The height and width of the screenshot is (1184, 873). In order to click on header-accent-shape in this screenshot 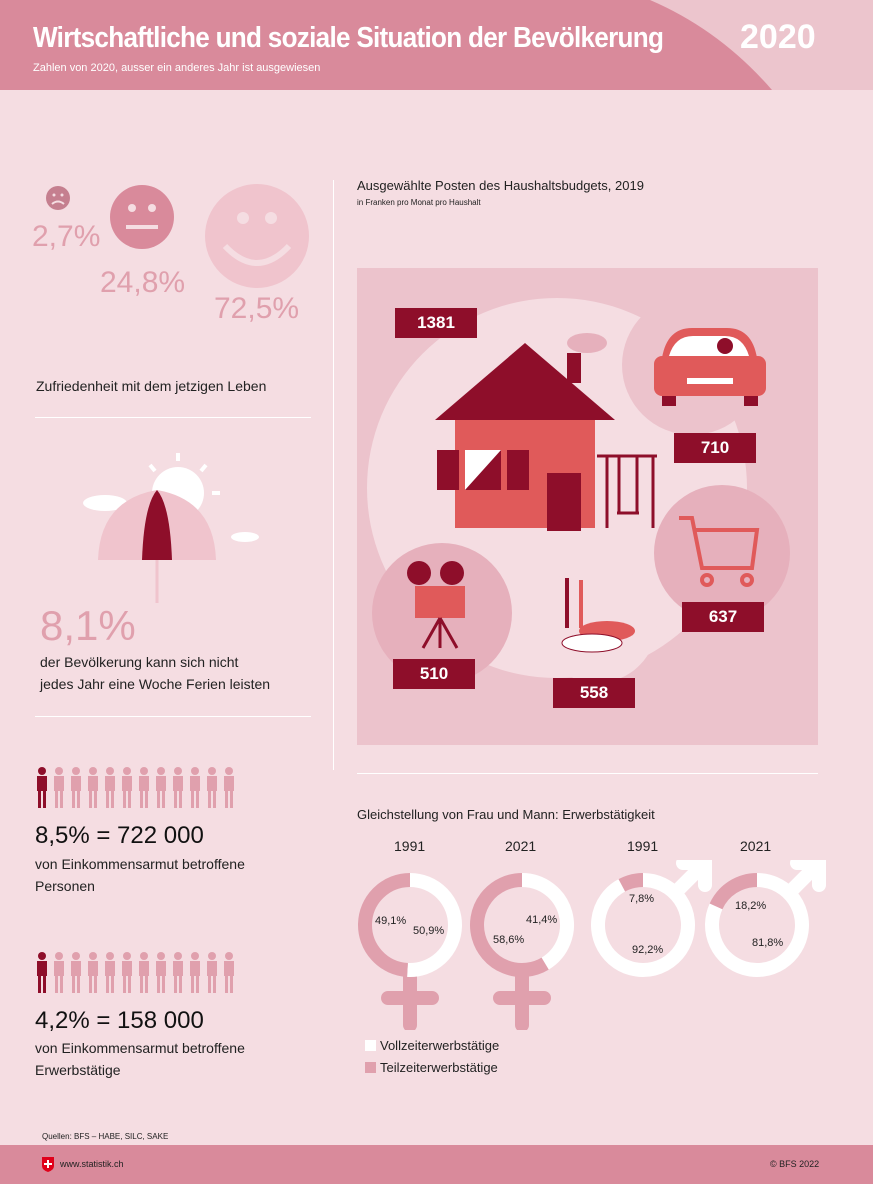, I will do `click(761, 45)`.